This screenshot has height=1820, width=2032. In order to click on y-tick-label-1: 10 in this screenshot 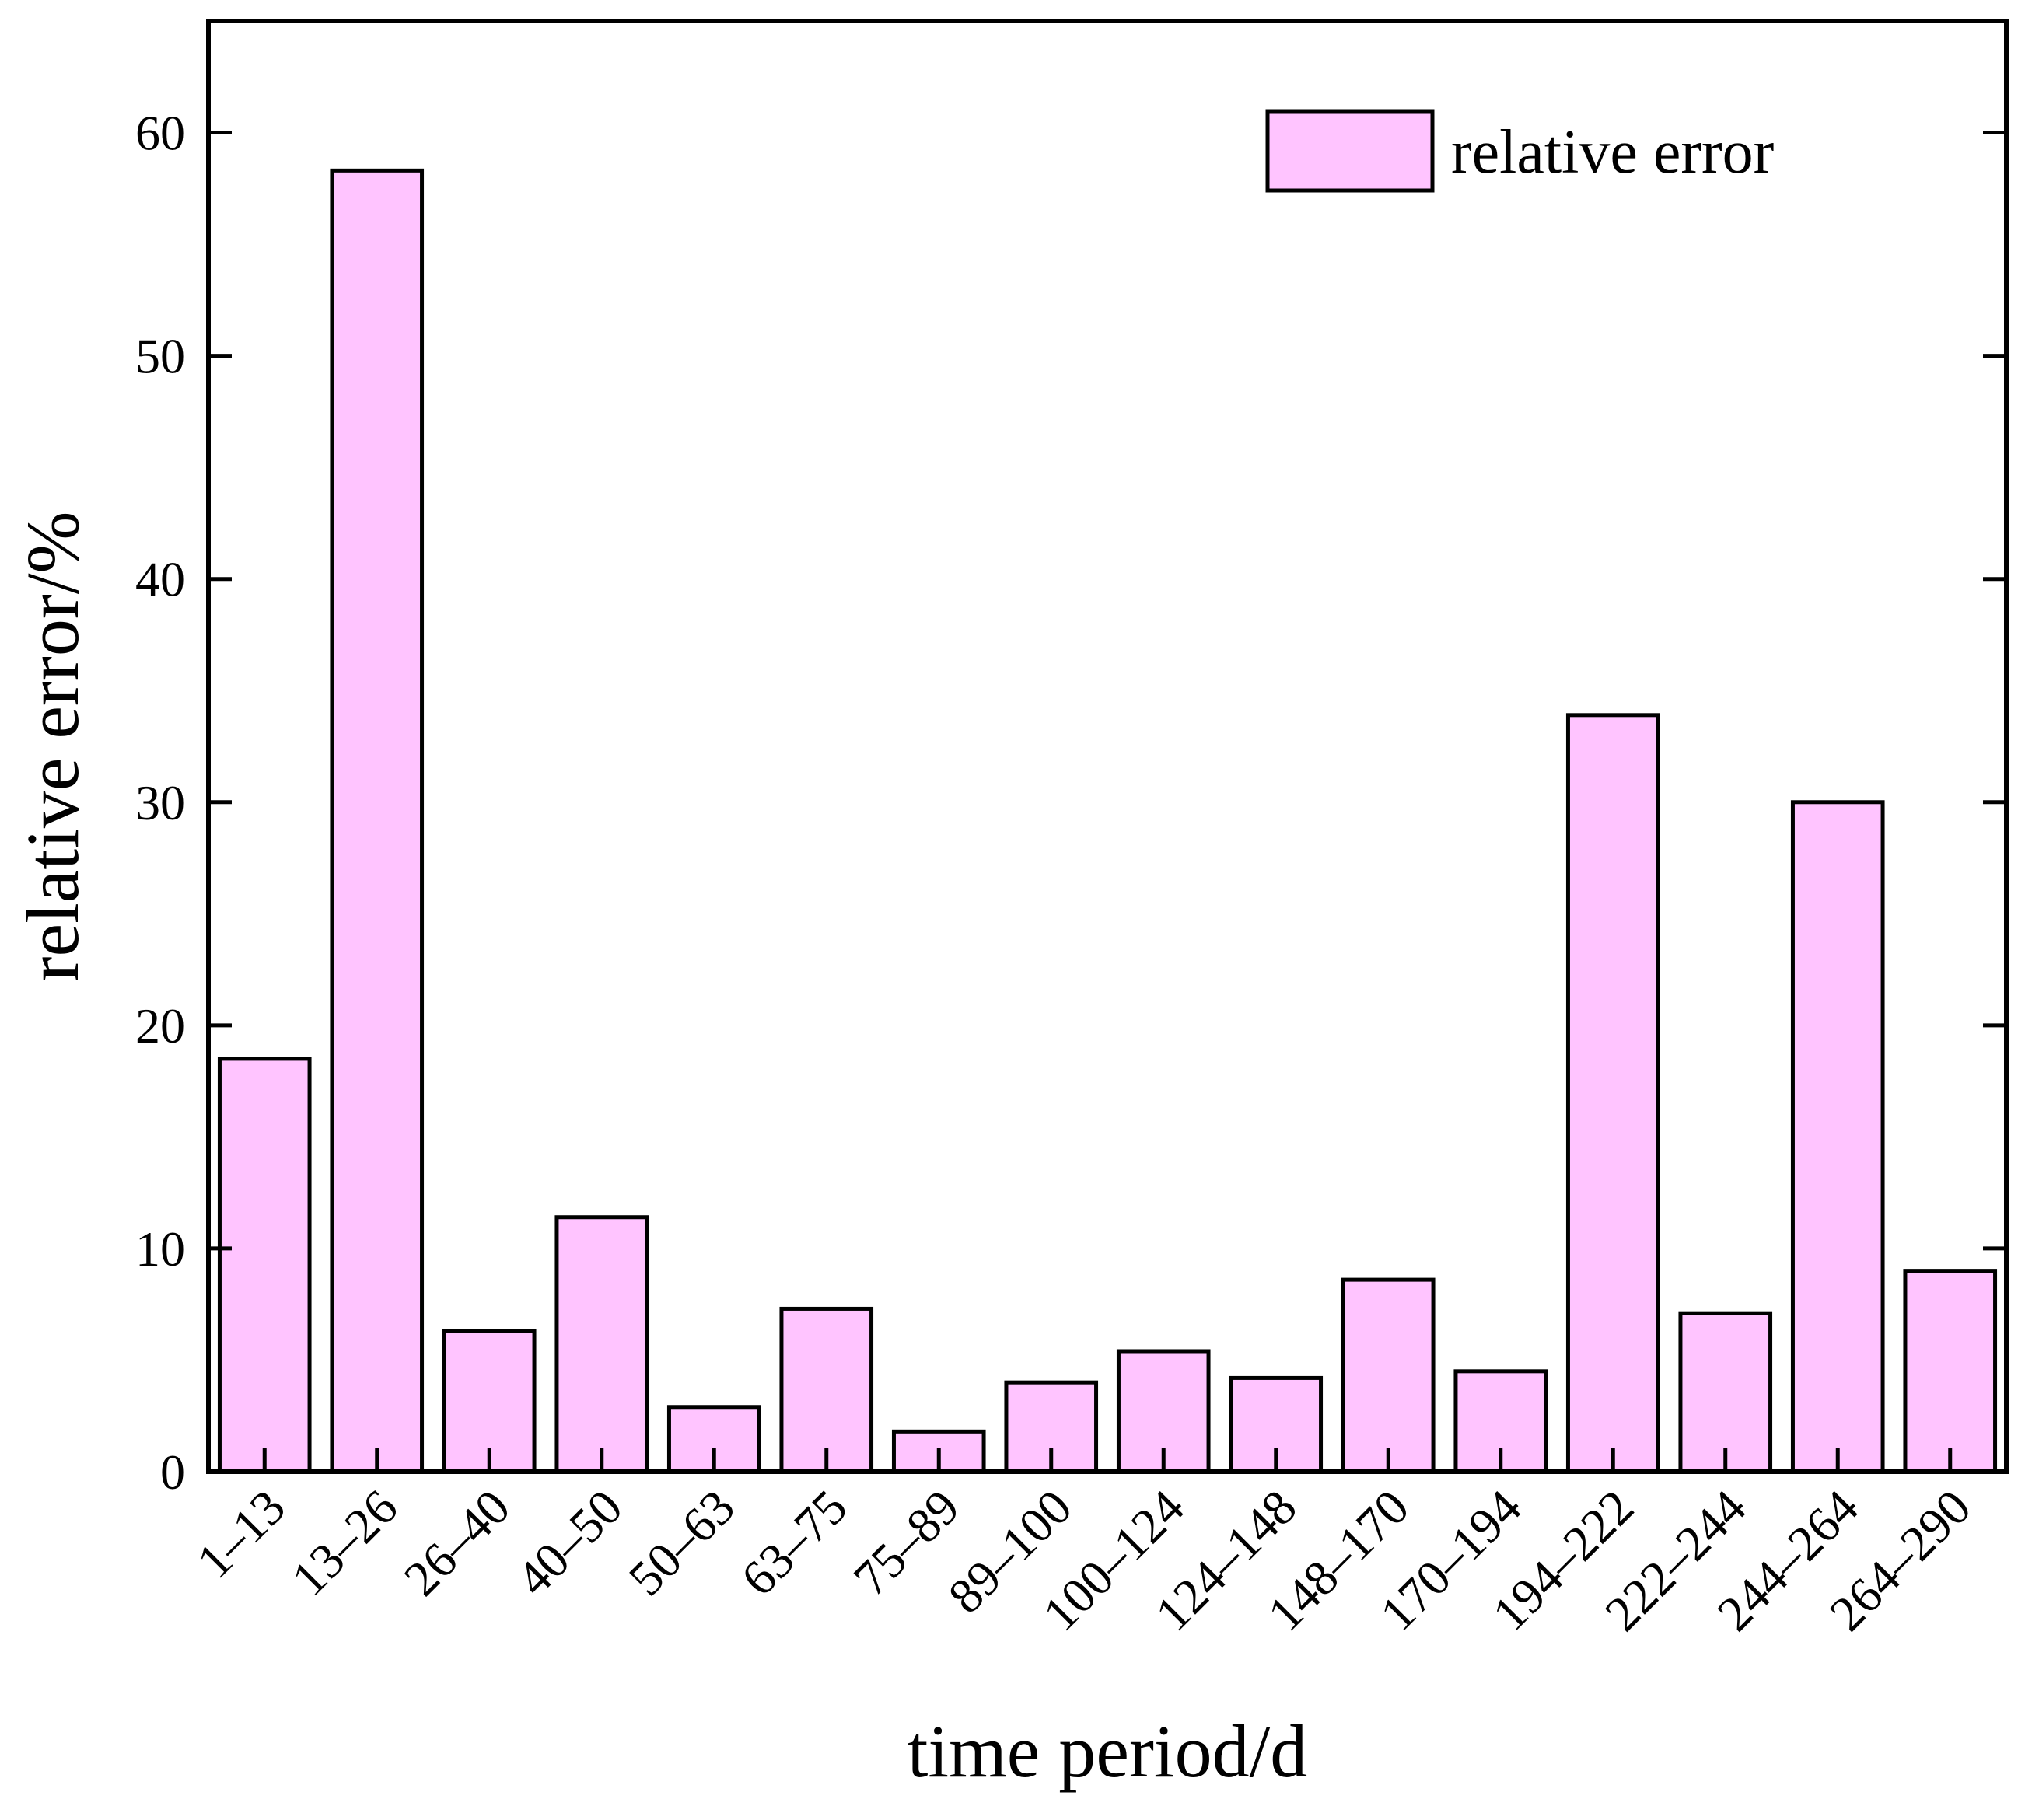, I will do `click(160, 1249)`.